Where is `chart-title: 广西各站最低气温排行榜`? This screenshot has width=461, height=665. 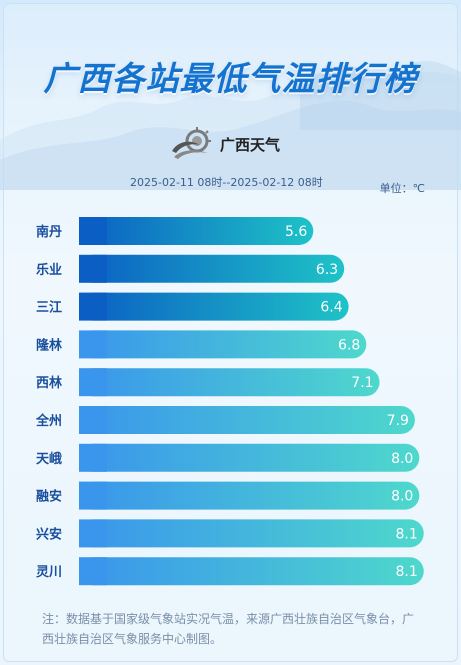
chart-title: 广西各站最低气温排行榜 is located at coordinates (230, 78).